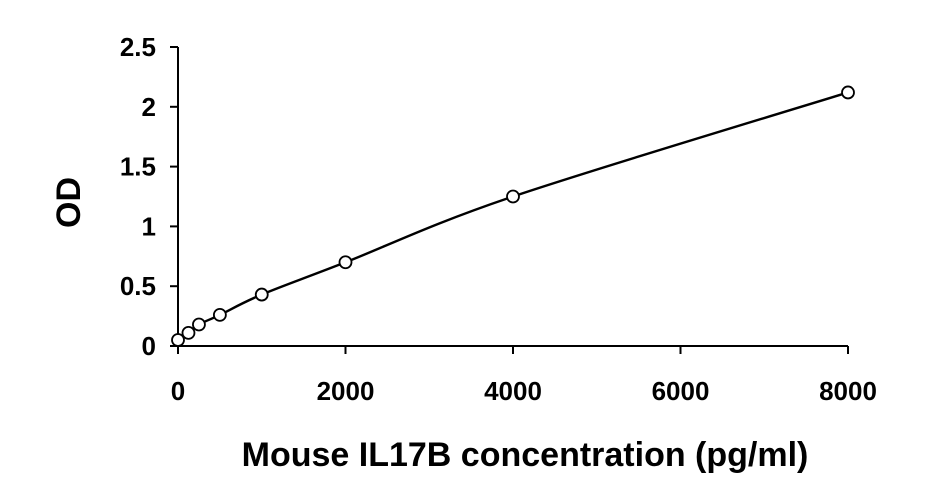  What do you see at coordinates (69, 202) in the screenshot?
I see `y-axis-title: OD` at bounding box center [69, 202].